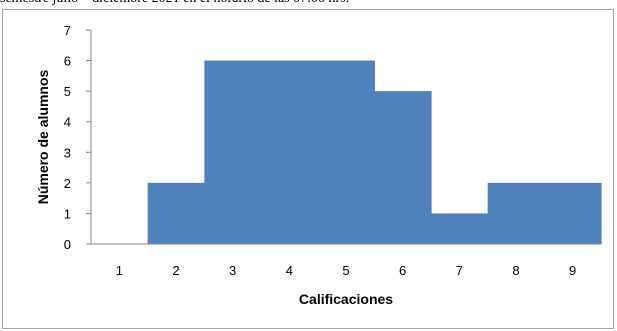 This screenshot has width=617, height=331. Describe the element at coordinates (289, 270) in the screenshot. I see `x-tick-label: 4` at that location.